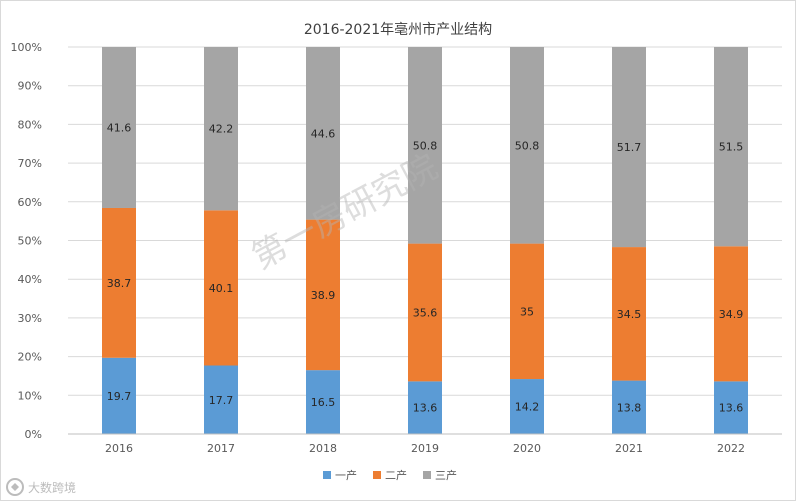  I want to click on data-label: 35, so click(527, 311).